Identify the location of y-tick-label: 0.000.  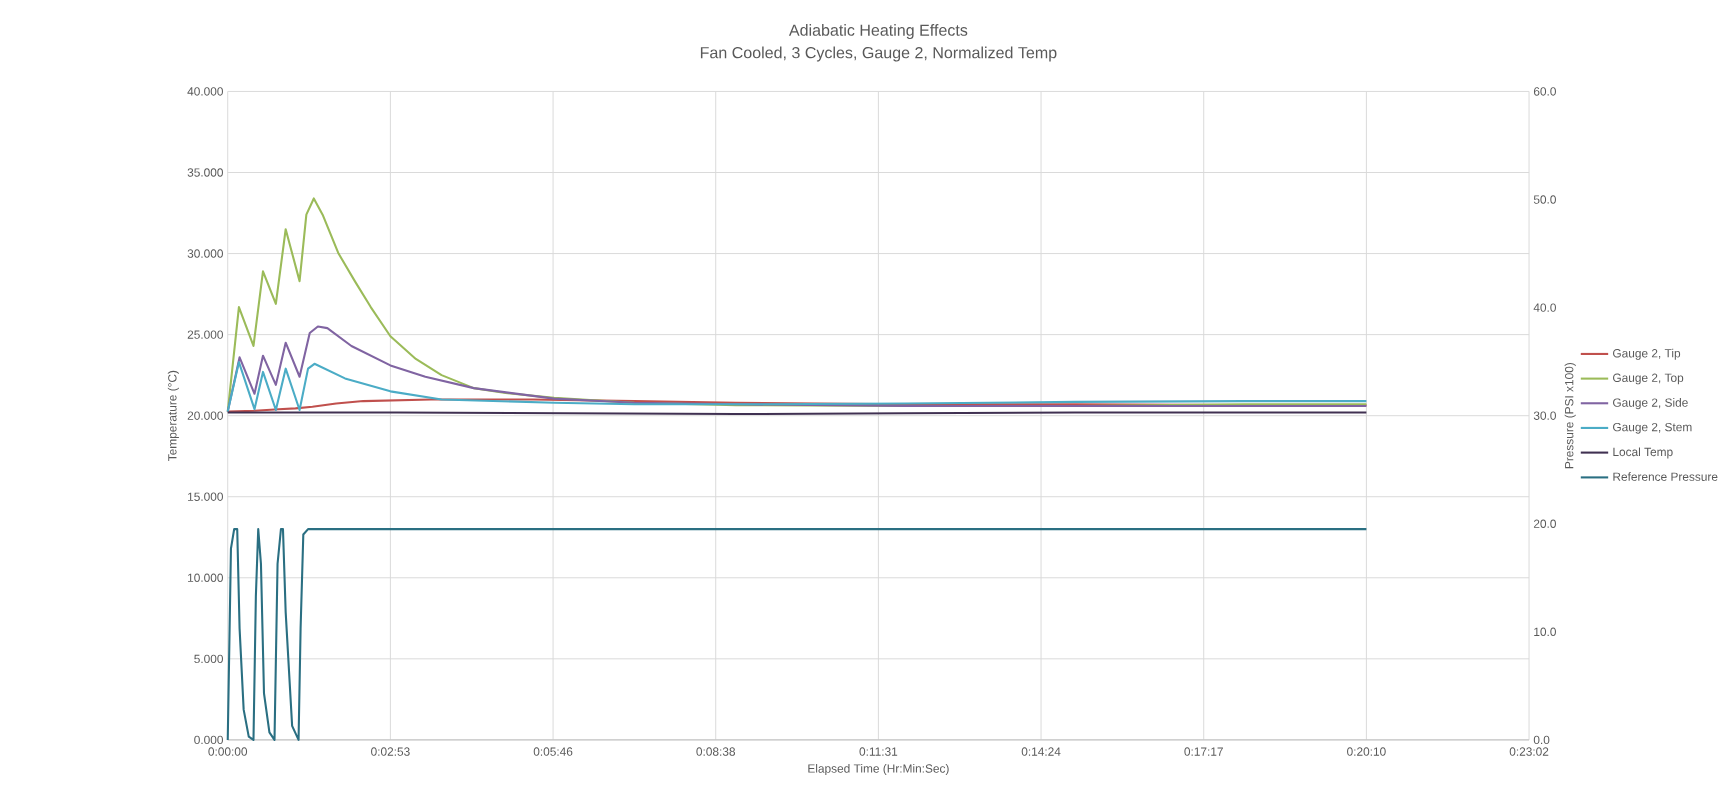
(208, 739).